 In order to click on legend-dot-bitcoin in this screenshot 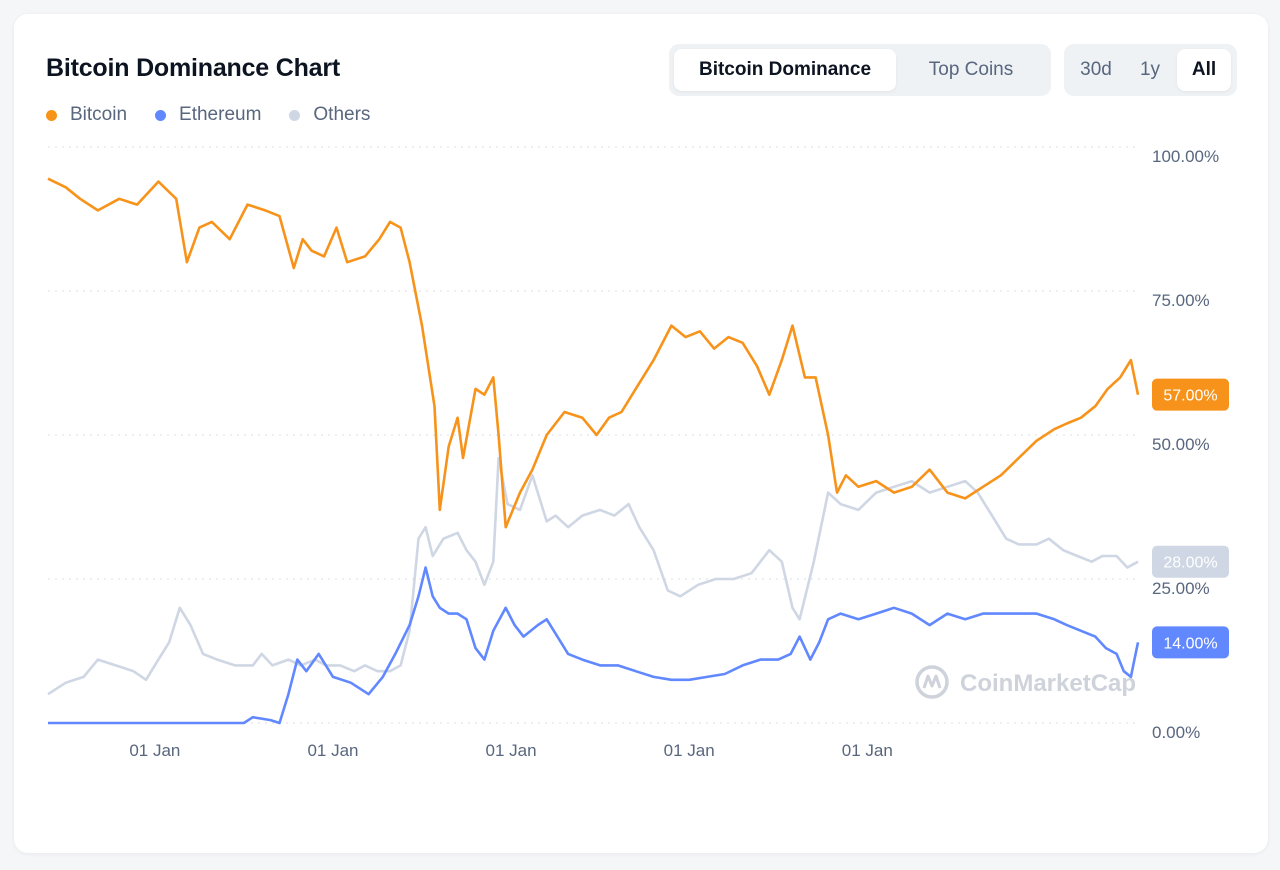, I will do `click(51, 115)`.